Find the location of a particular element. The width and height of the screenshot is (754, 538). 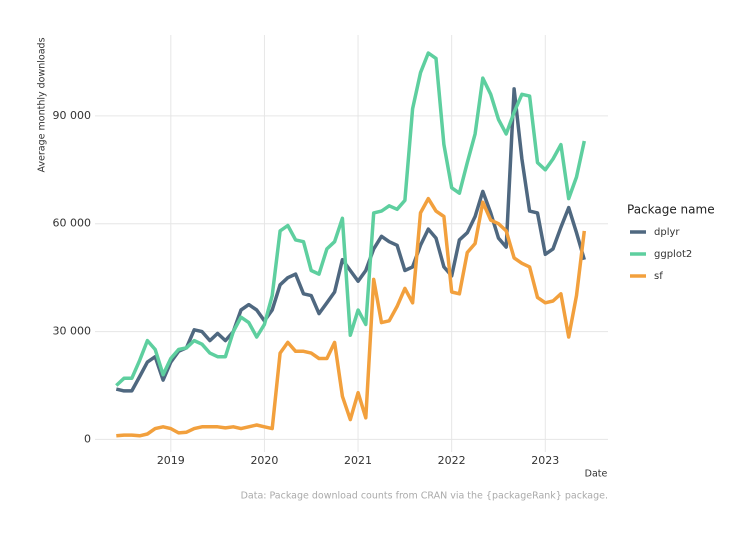

x-tick-label: 2023 is located at coordinates (545, 460).